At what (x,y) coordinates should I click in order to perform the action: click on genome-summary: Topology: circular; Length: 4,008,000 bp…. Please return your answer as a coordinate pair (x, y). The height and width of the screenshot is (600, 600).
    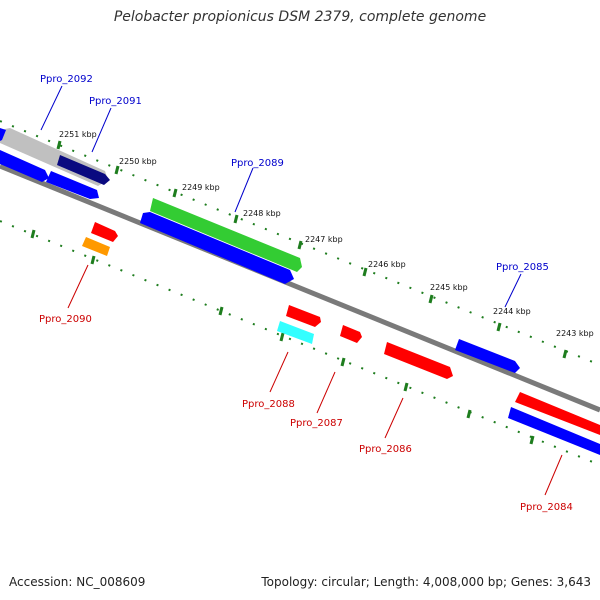
    Looking at the image, I should click on (426, 582).